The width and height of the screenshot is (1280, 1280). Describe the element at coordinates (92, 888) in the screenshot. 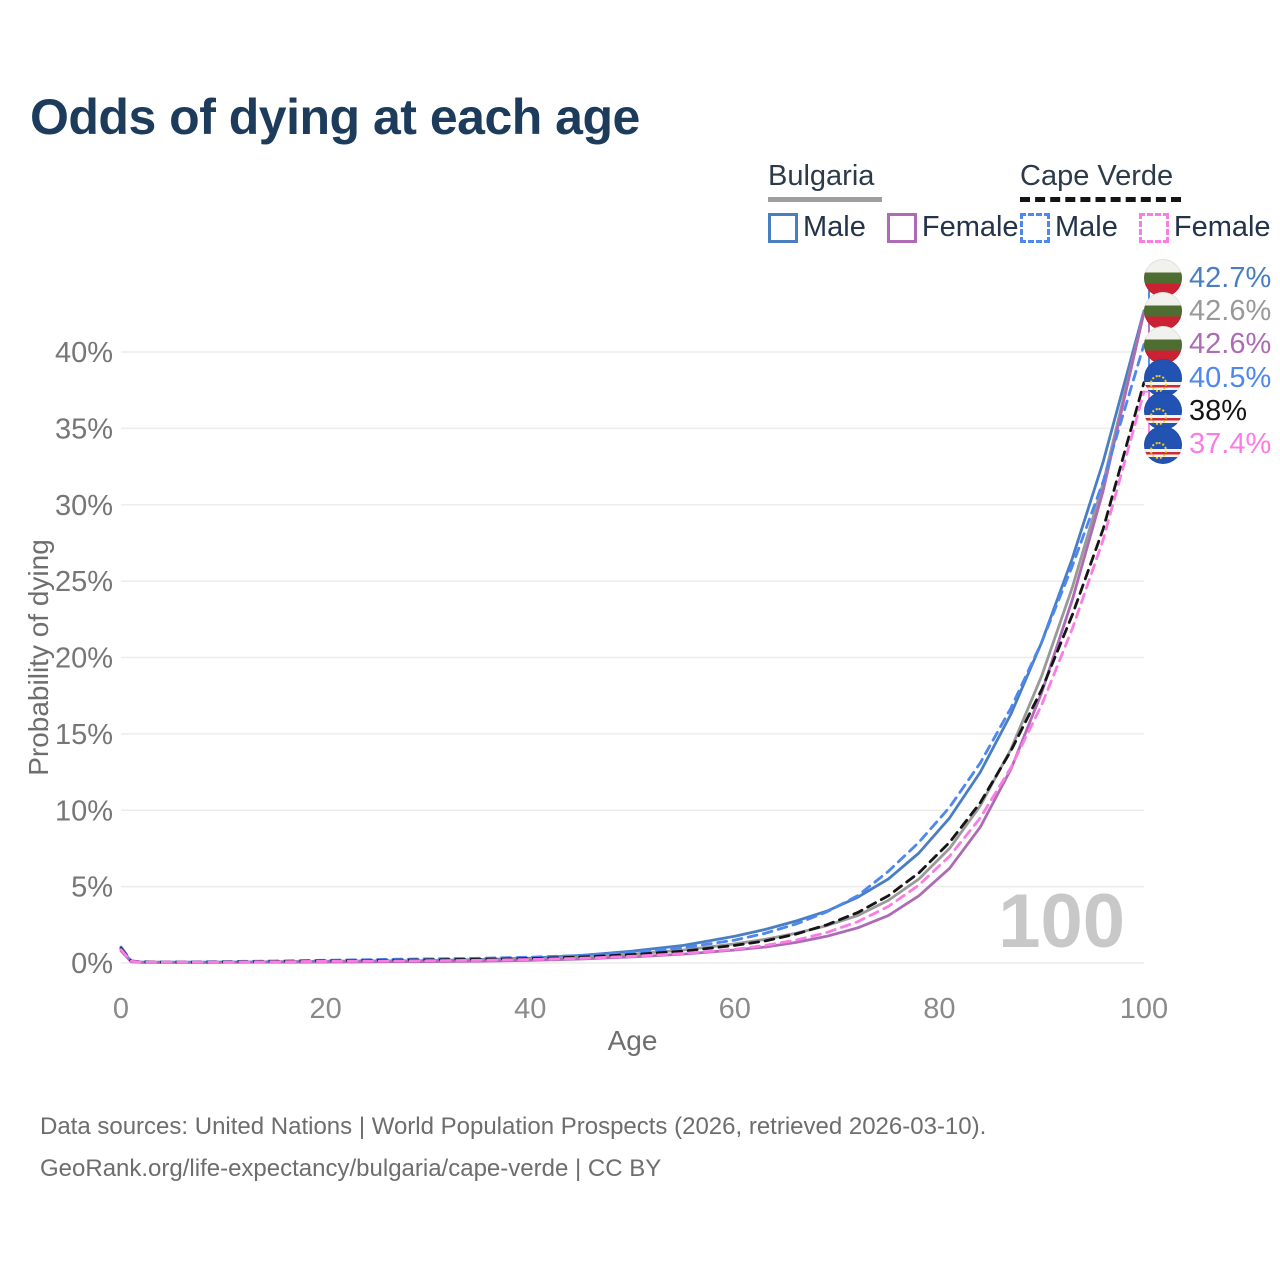

I see `y-tick-label: 5%` at that location.